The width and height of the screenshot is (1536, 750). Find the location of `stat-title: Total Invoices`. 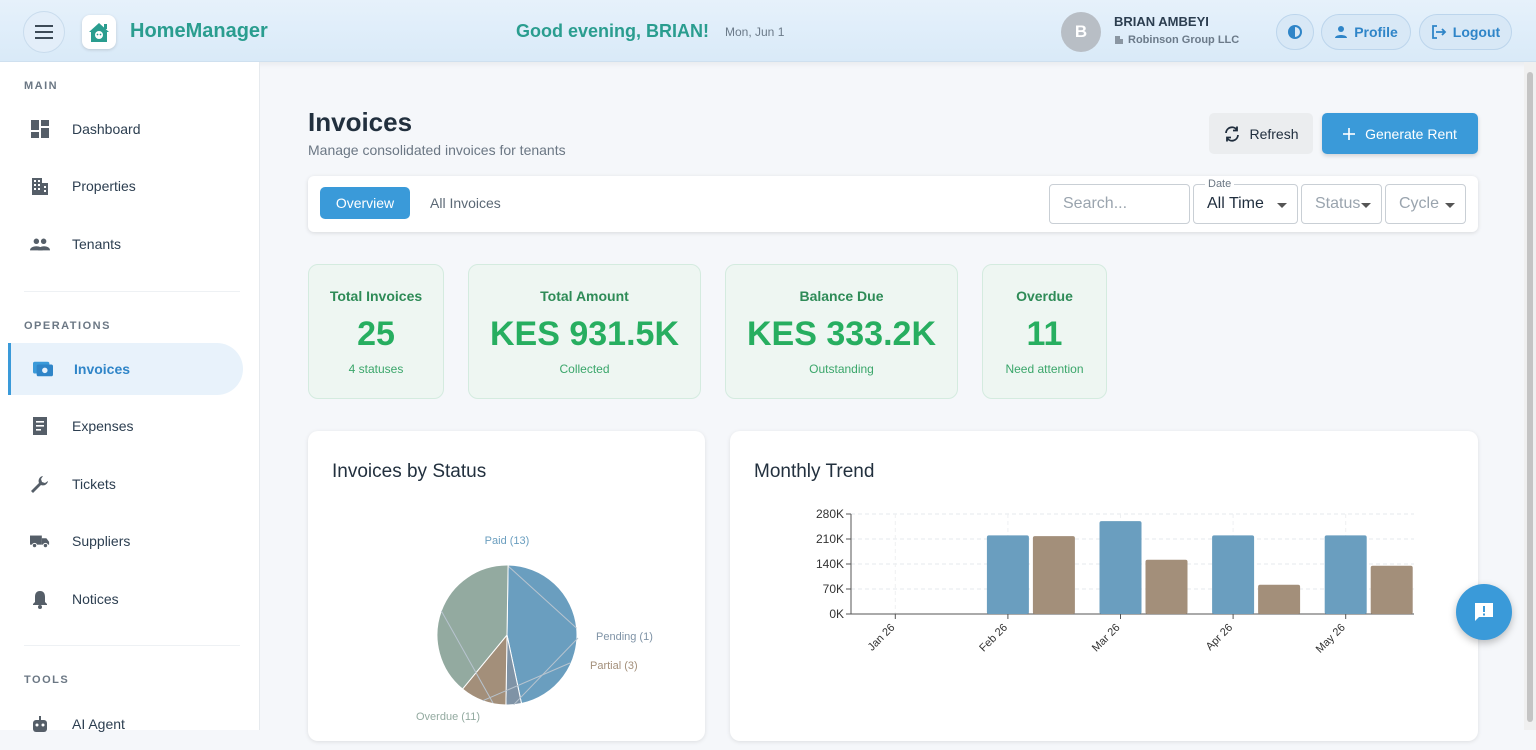

stat-title: Total Invoices is located at coordinates (376, 296).